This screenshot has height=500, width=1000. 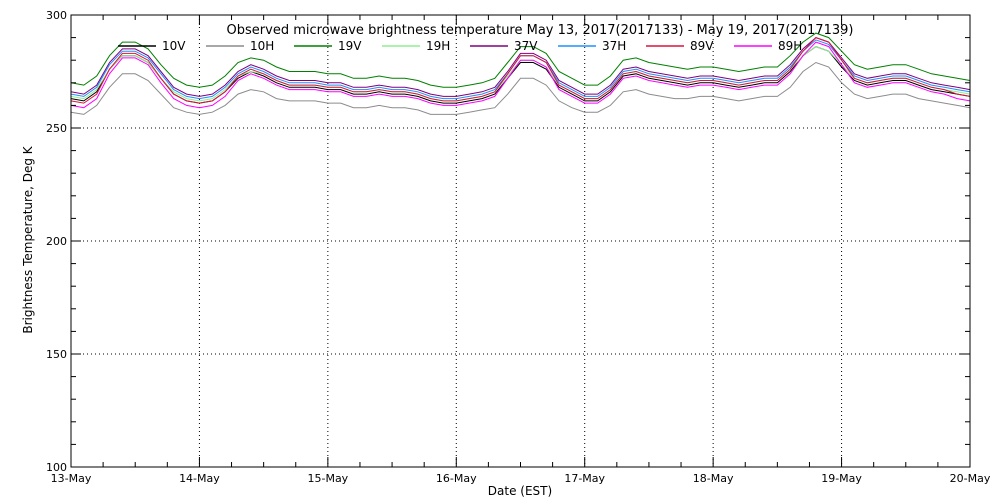 What do you see at coordinates (460, 46) in the screenshot?
I see `legend: 10V 10H 19V 19H 37V 37H 89V 89H` at bounding box center [460, 46].